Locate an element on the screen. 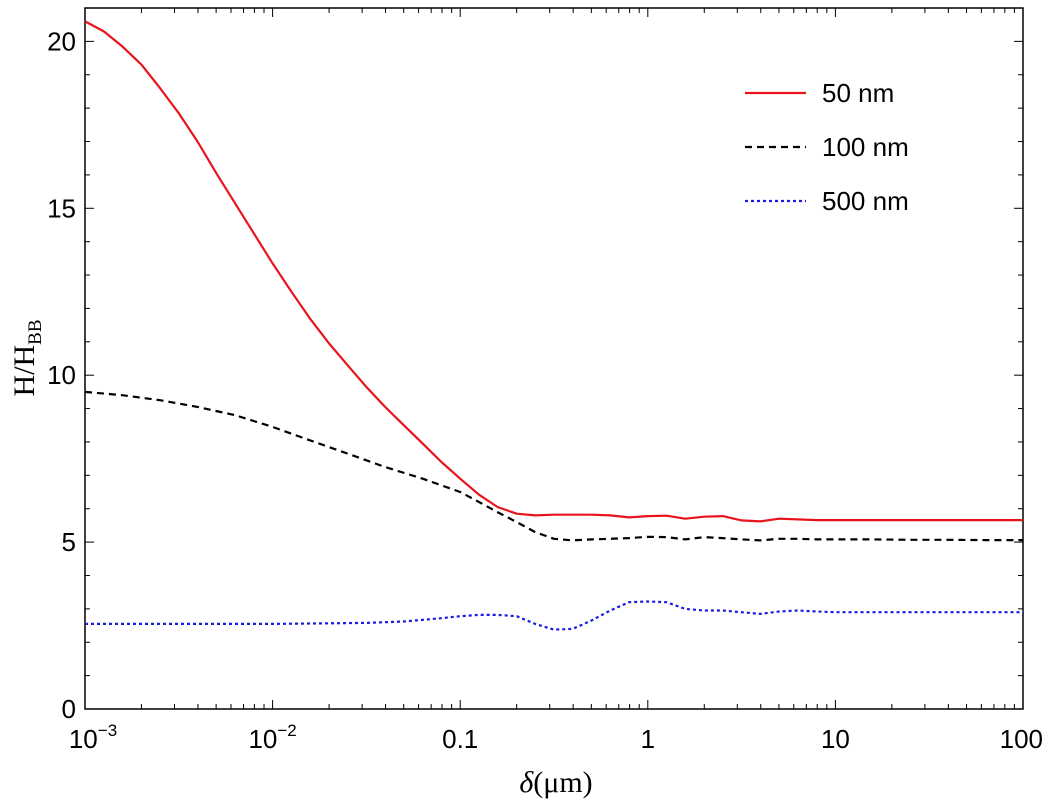  y-axis-label: H/HBB is located at coordinates (27, 357).